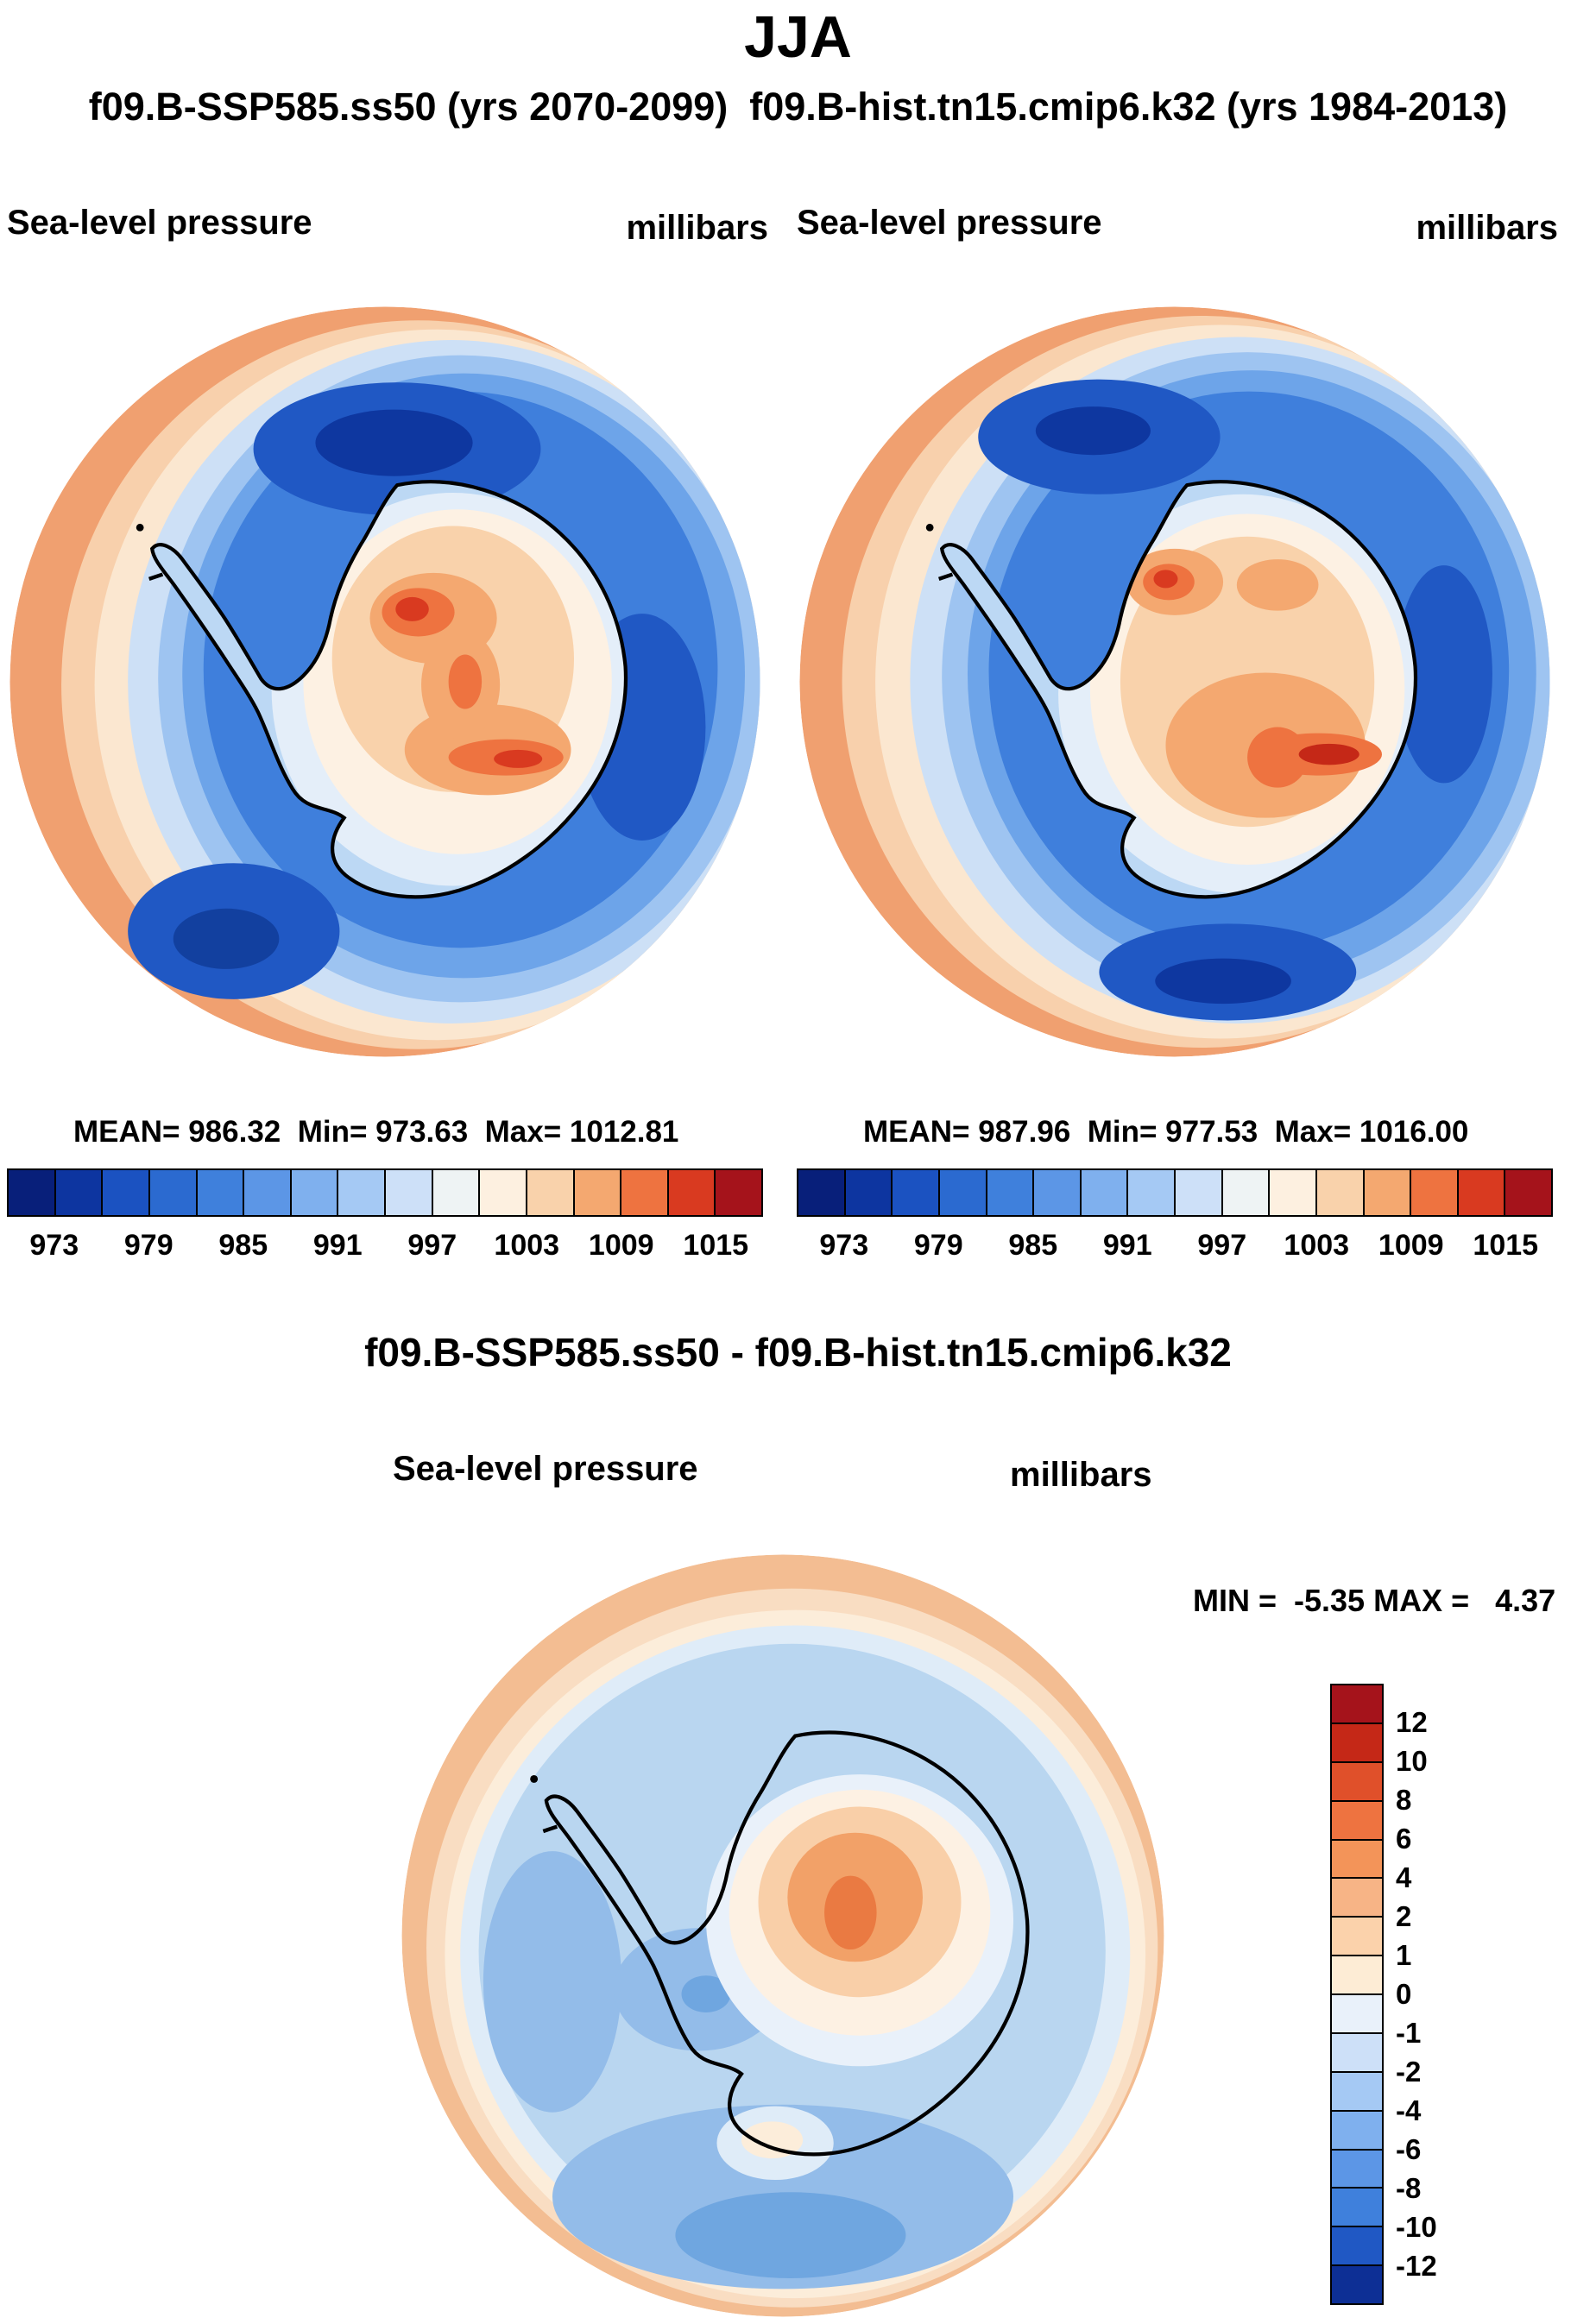 This screenshot has width=1596, height=2324. What do you see at coordinates (1409, 2110) in the screenshot?
I see `colorbar-tick-label: -4` at bounding box center [1409, 2110].